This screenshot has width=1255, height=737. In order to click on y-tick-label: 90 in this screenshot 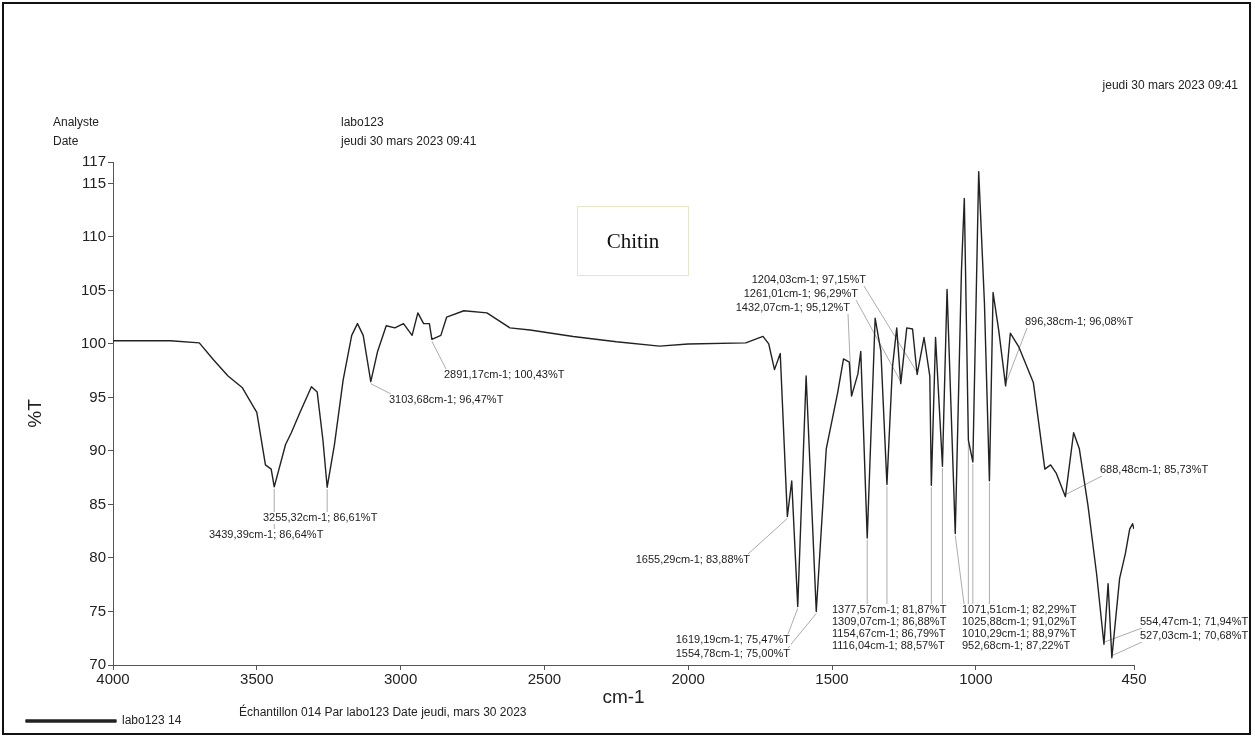, I will do `click(97, 450)`.